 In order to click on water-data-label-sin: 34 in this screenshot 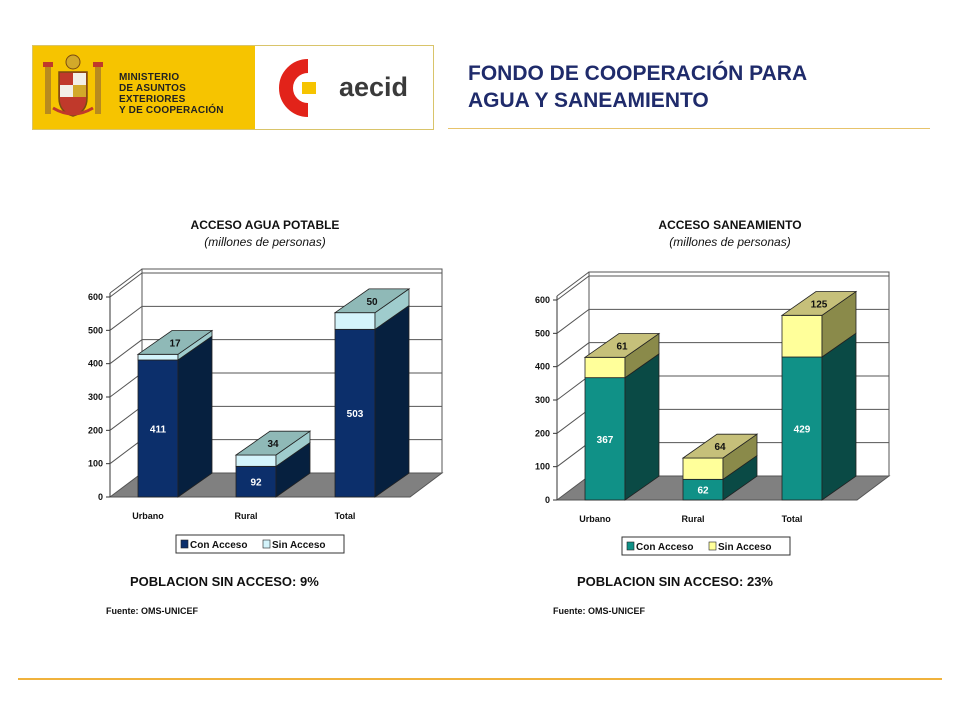, I will do `click(273, 444)`.